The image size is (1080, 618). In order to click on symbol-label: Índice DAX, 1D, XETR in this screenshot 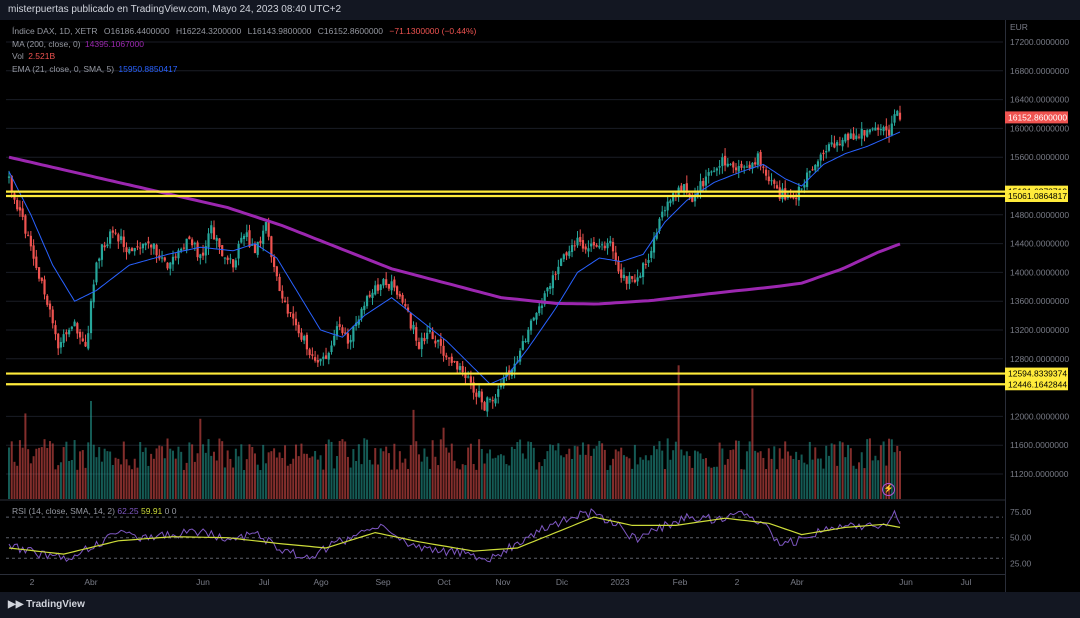, I will do `click(55, 31)`.